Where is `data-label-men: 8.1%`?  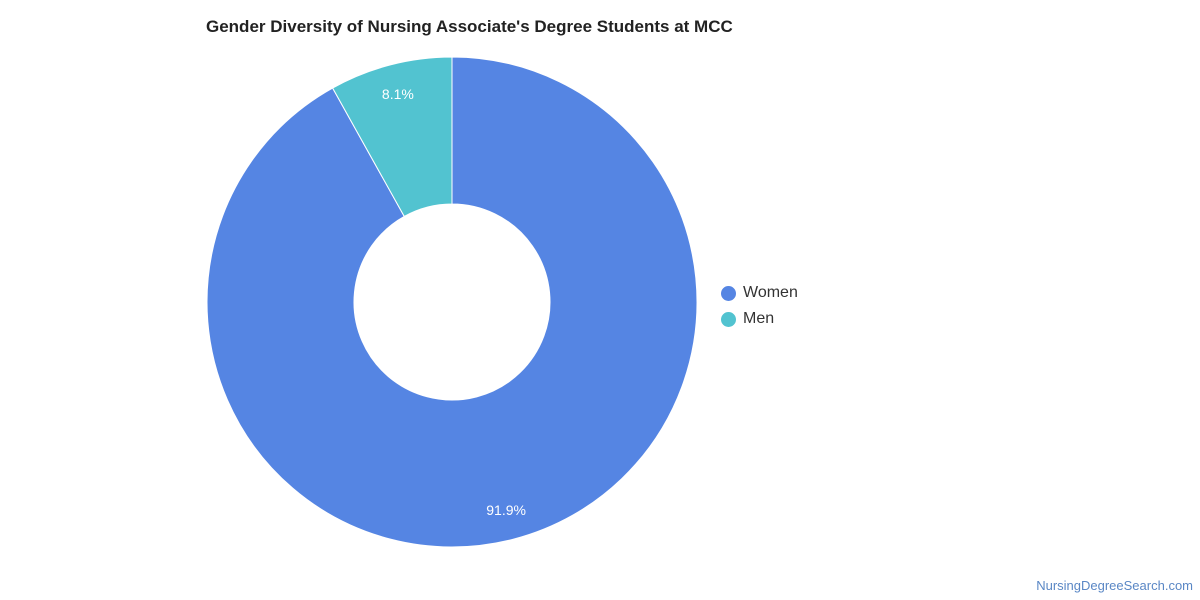 data-label-men: 8.1% is located at coordinates (398, 94).